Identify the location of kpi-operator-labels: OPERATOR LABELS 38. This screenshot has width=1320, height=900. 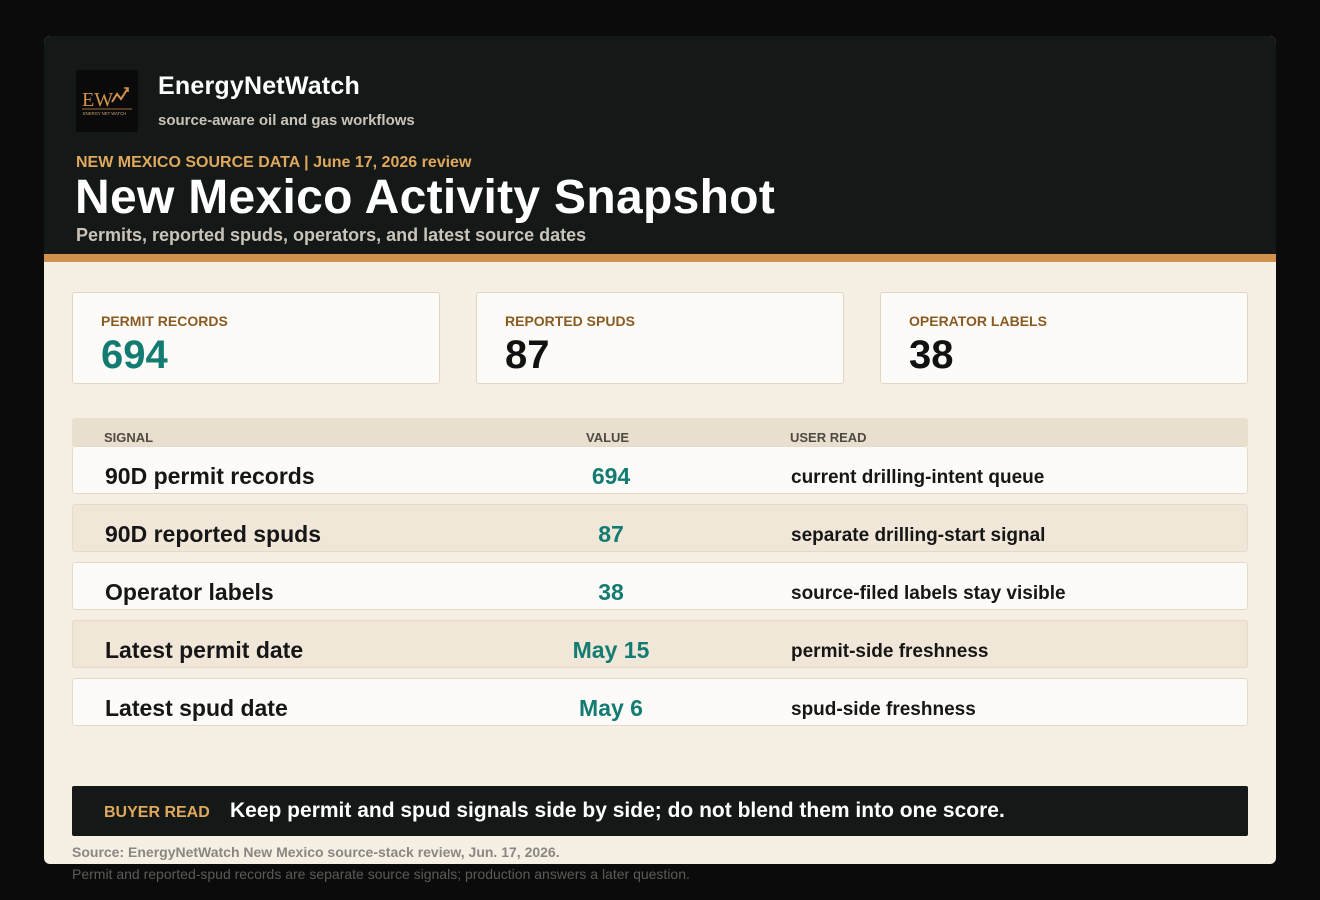
(1064, 338).